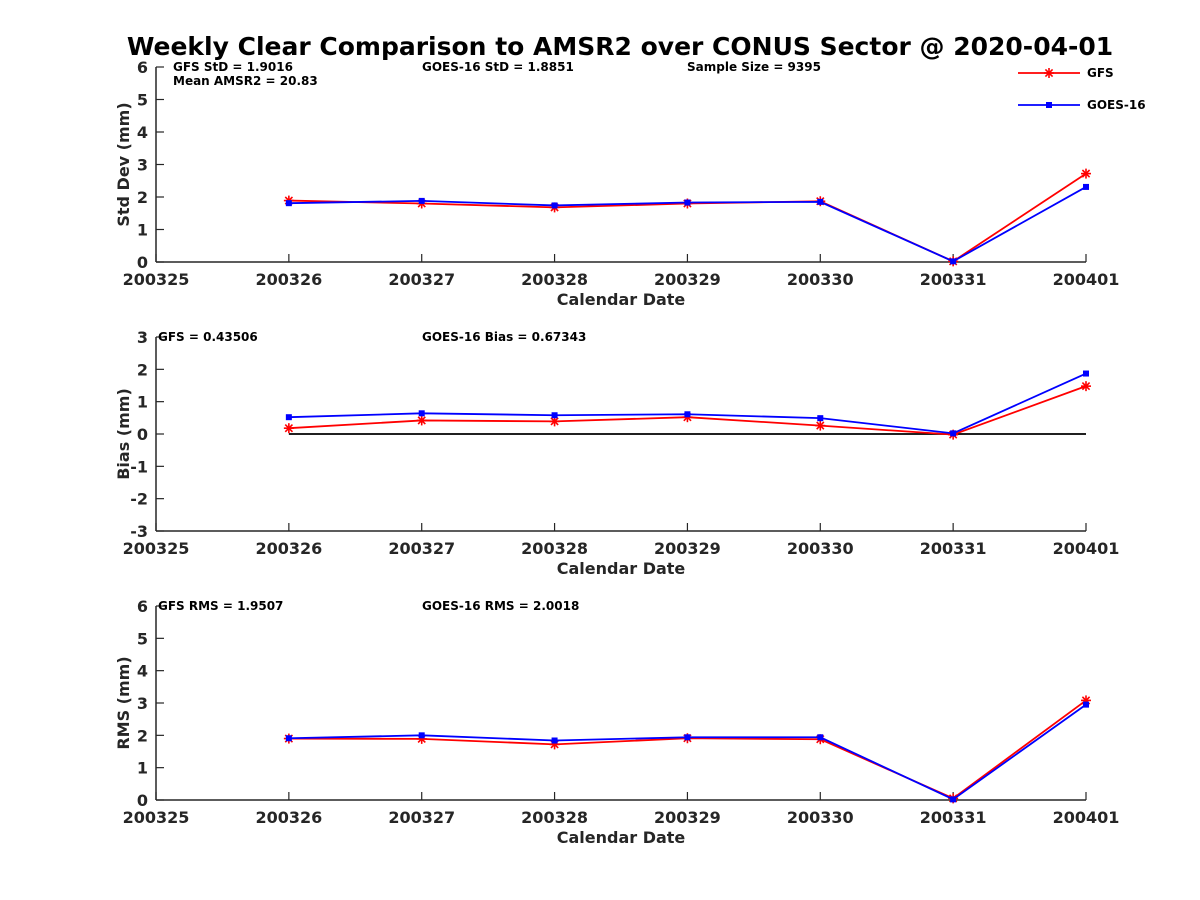  Describe the element at coordinates (123, 434) in the screenshot. I see `y-axis-label: Bias (mm)` at that location.